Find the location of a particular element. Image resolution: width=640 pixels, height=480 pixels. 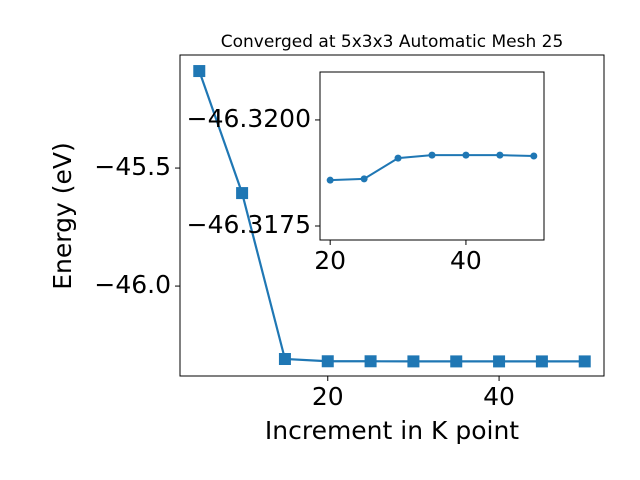

y-tick-label: −46.0 is located at coordinates (132, 284).